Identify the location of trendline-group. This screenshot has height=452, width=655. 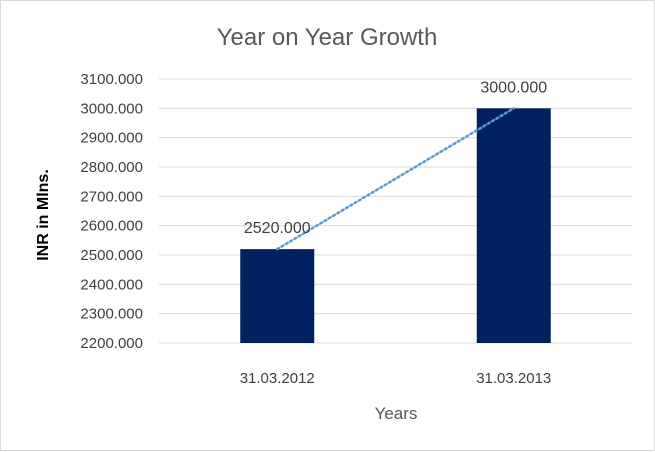
(395, 179).